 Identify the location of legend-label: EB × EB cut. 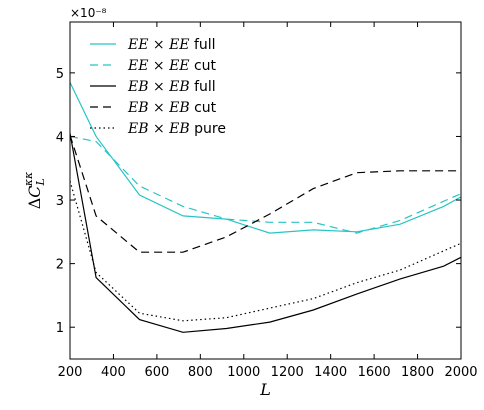
(172, 108).